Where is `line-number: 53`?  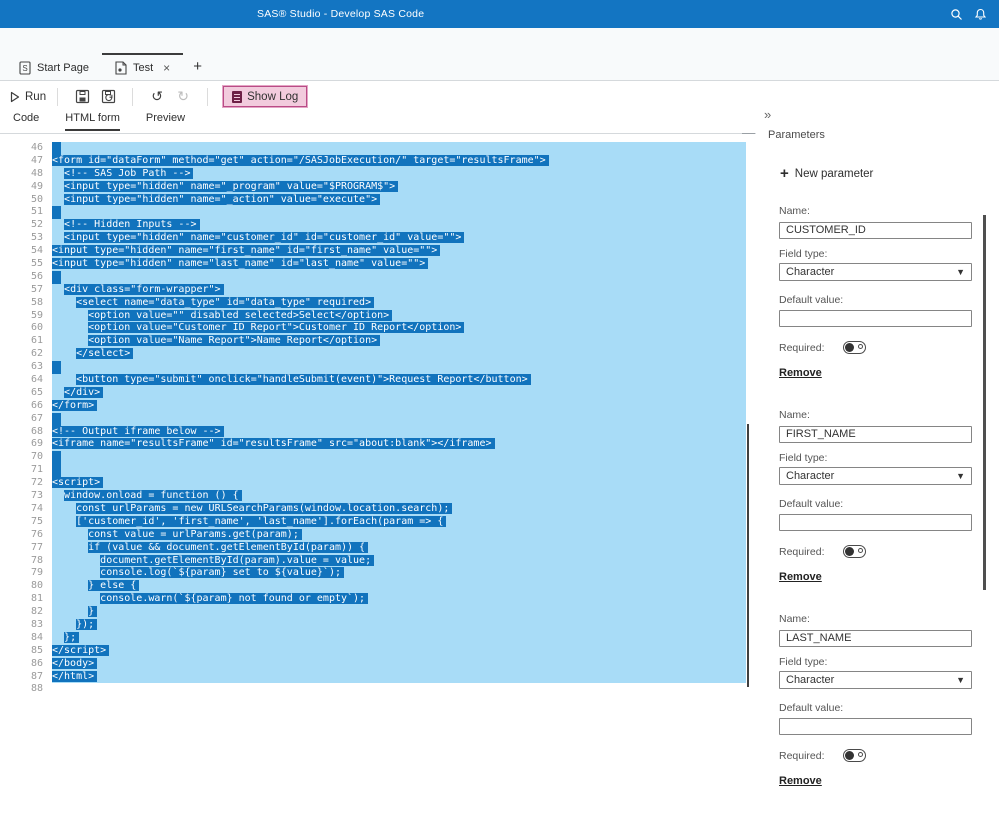 line-number: 53 is located at coordinates (26, 238).